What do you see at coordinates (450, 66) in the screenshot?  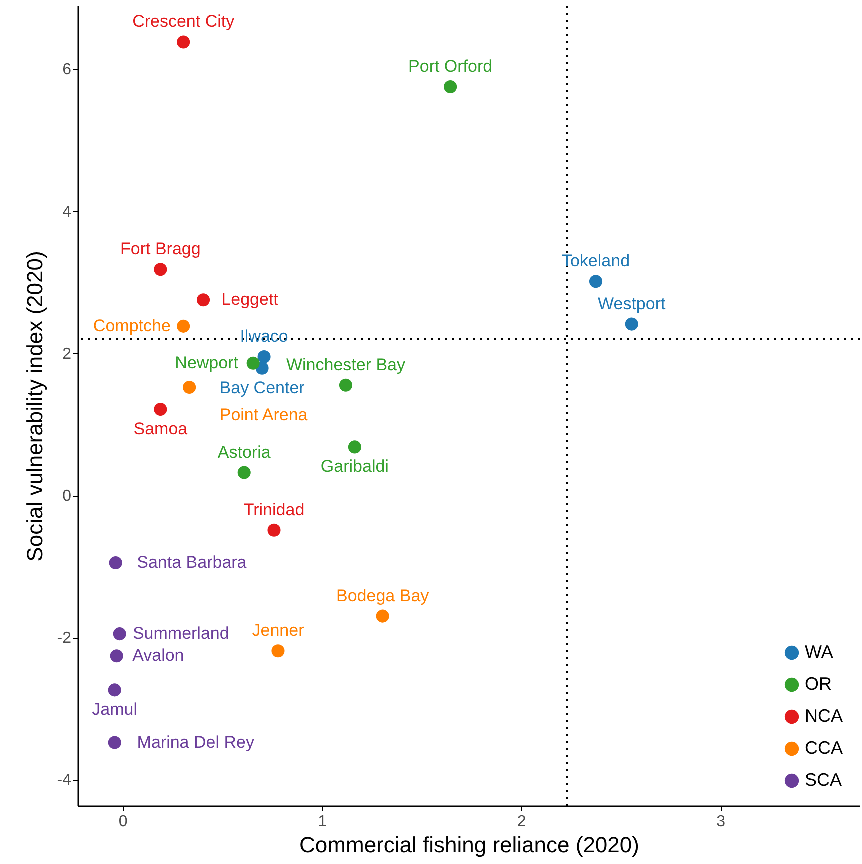 I see `data-label: Port Orford` at bounding box center [450, 66].